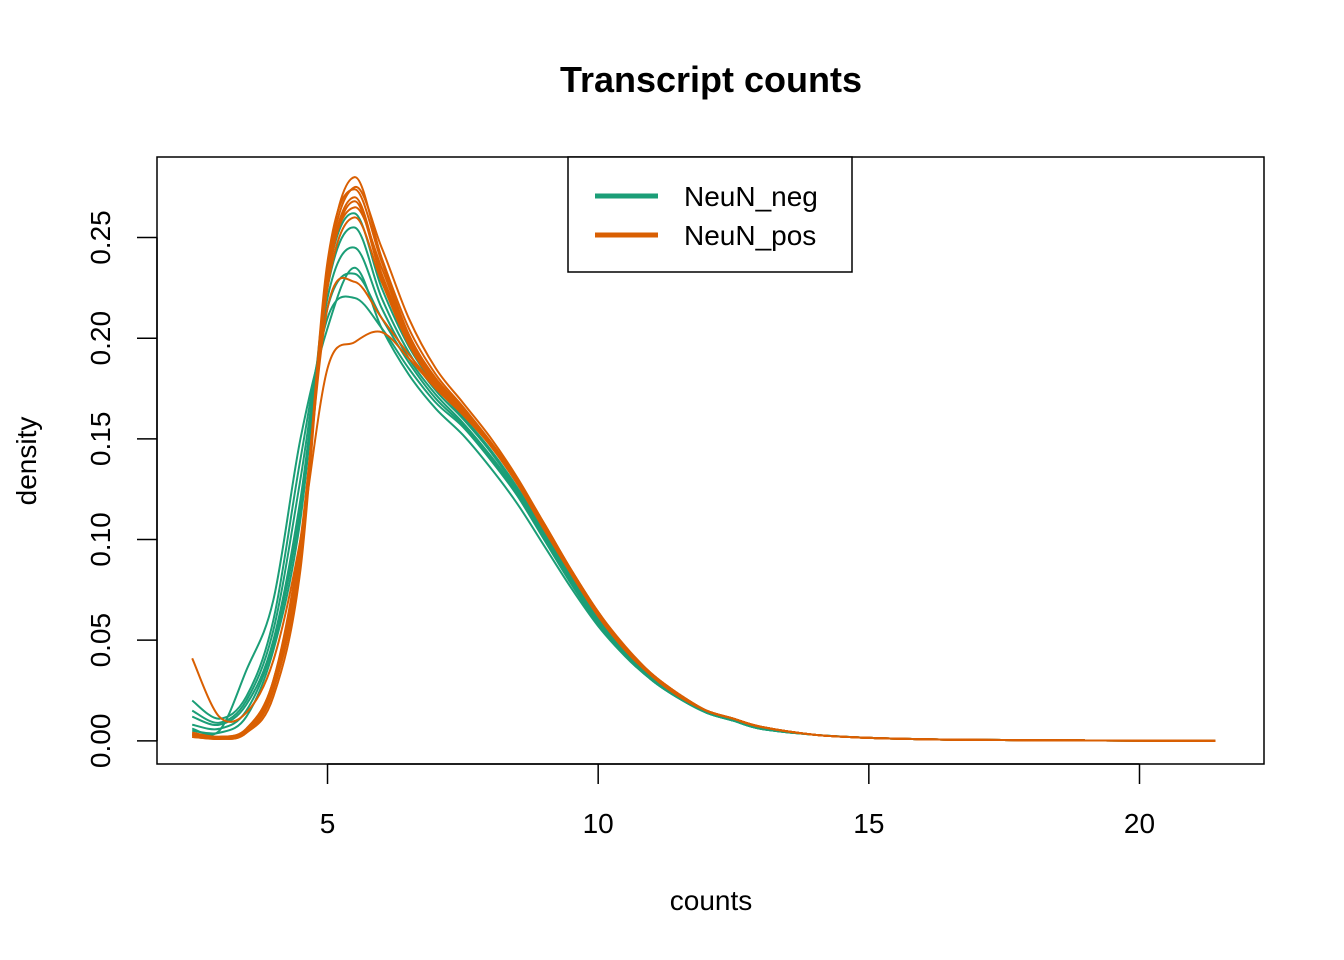 The image size is (1344, 960). What do you see at coordinates (750, 235) in the screenshot?
I see `legend-label-neun-pos: NeuN_pos` at bounding box center [750, 235].